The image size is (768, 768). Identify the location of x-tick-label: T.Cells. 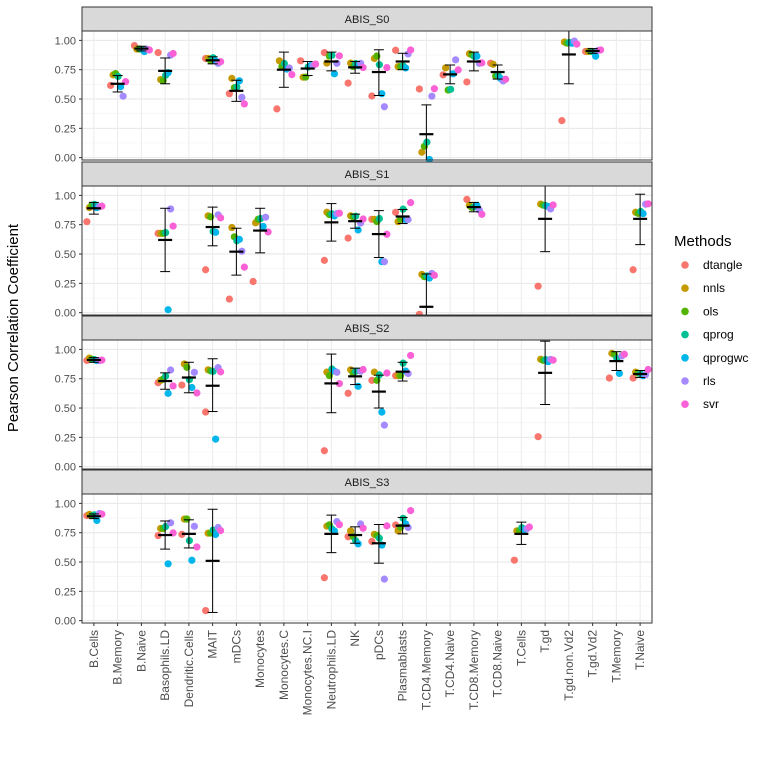
(521, 648).